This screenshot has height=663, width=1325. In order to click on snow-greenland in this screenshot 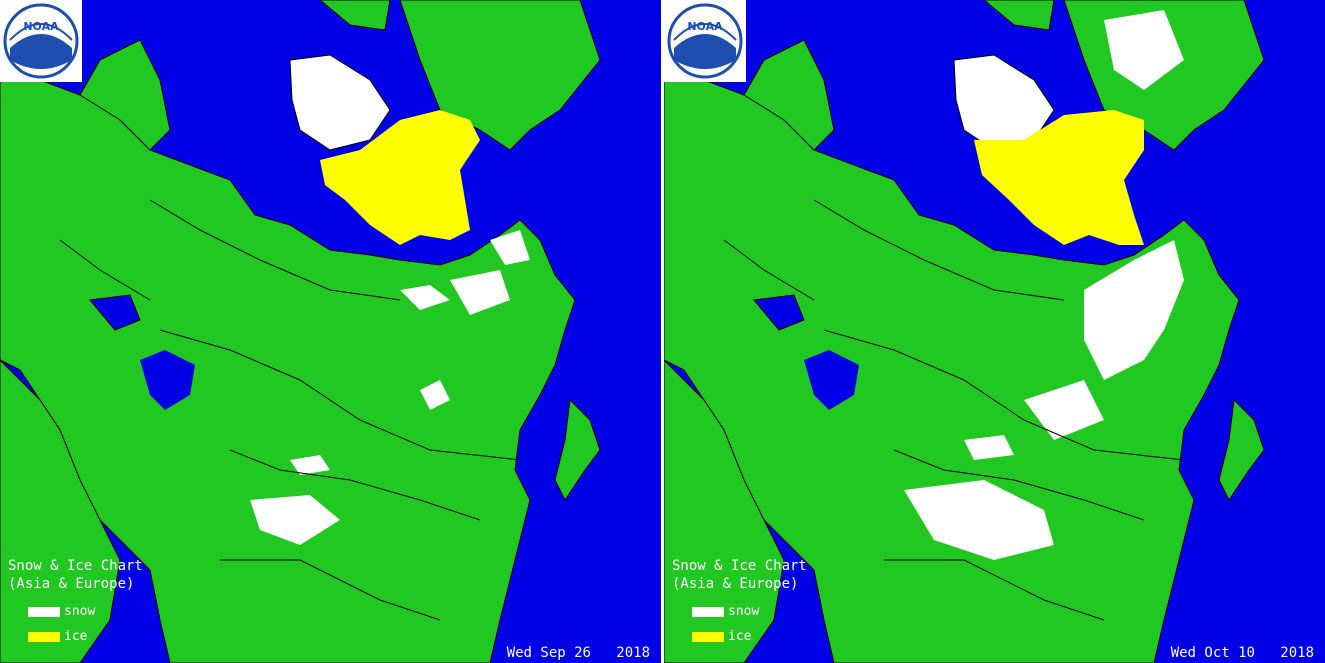, I will do `click(340, 102)`.